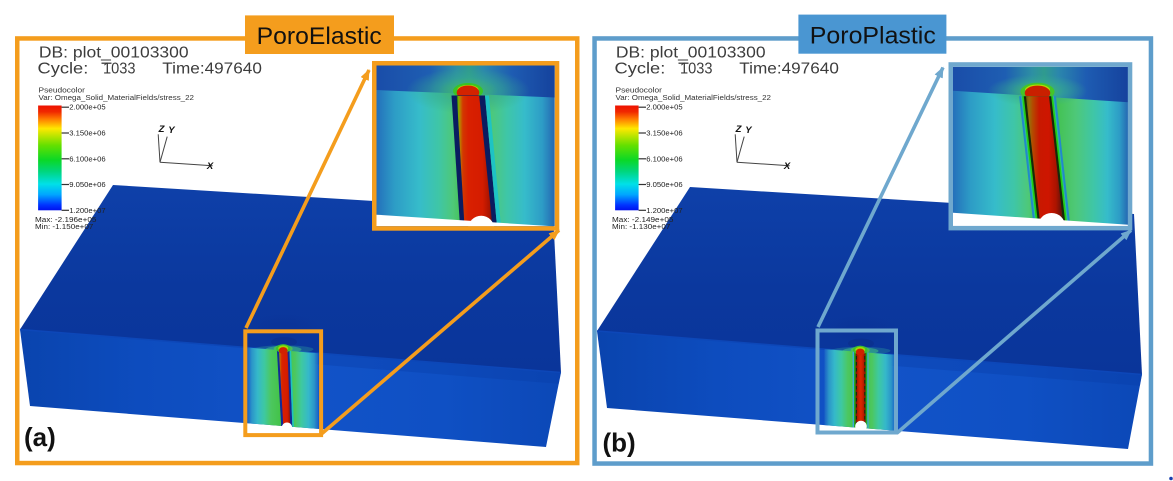 The height and width of the screenshot is (481, 1173). What do you see at coordinates (64, 226) in the screenshot?
I see `svg-text: Min: -1.150e+07` at bounding box center [64, 226].